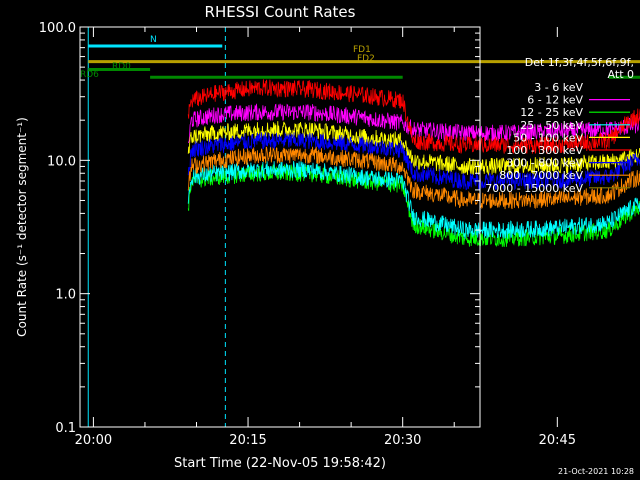 Image resolution: width=640 pixels, height=480 pixels. What do you see at coordinates (544, 150) in the screenshot?
I see `legend-entry-label-5: 100 - 300 keV` at bounding box center [544, 150].